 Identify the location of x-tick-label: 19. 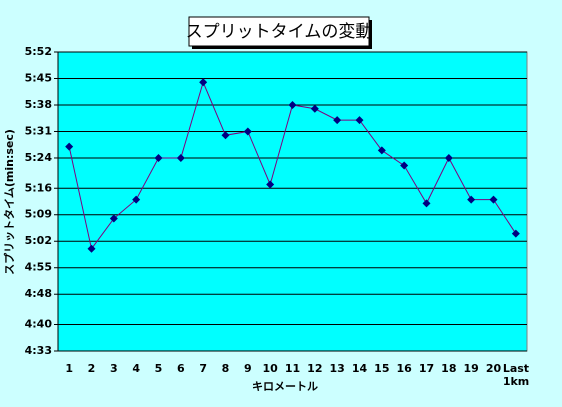
(471, 368).